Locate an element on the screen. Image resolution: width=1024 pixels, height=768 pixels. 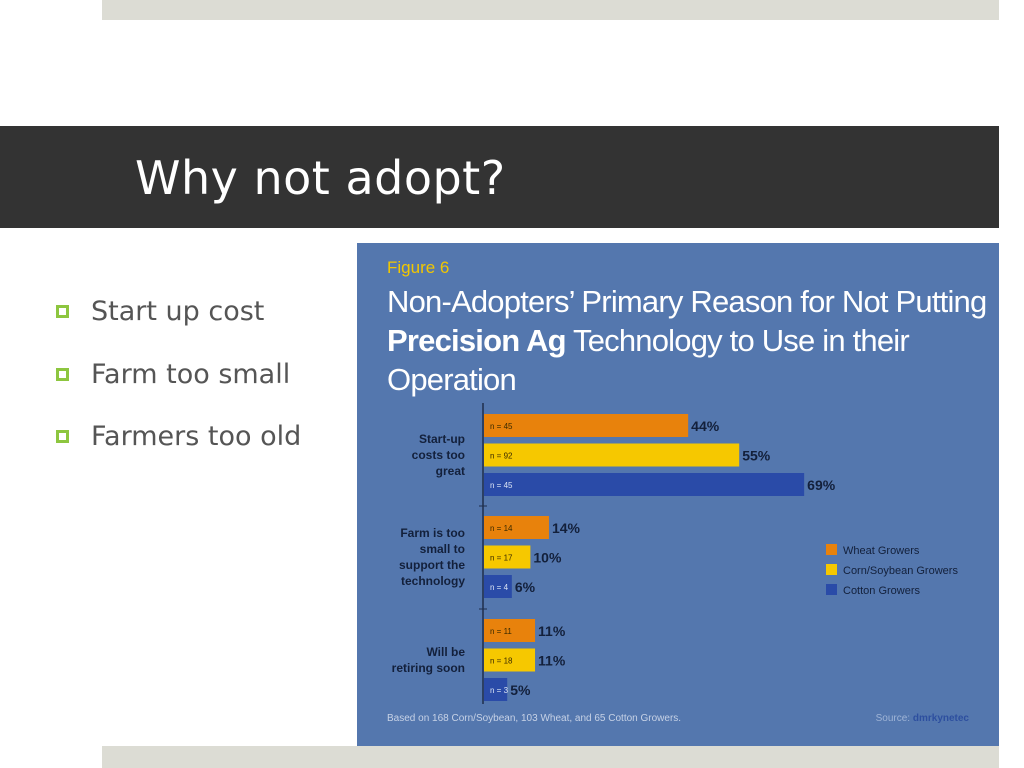
title-band is located at coordinates (499, 177).